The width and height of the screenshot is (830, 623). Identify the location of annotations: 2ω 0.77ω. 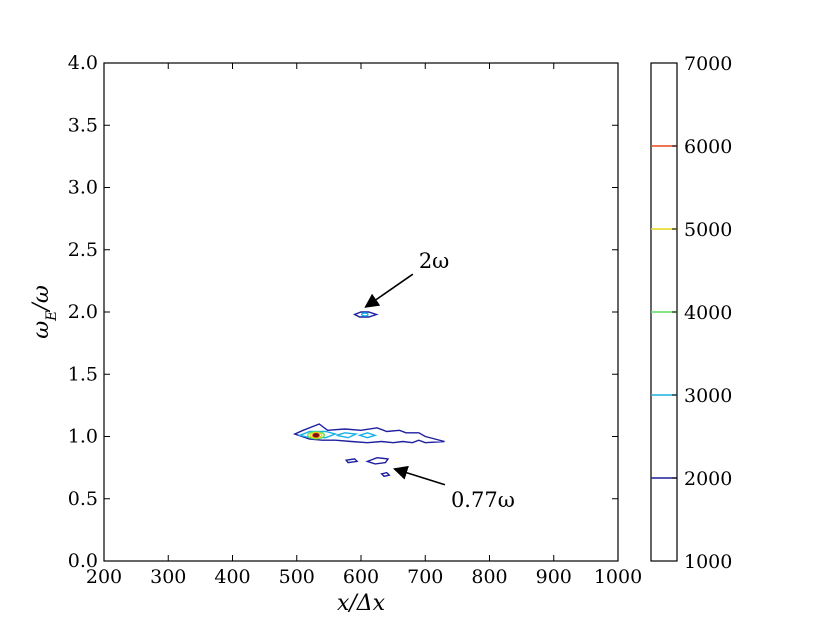
(439, 380).